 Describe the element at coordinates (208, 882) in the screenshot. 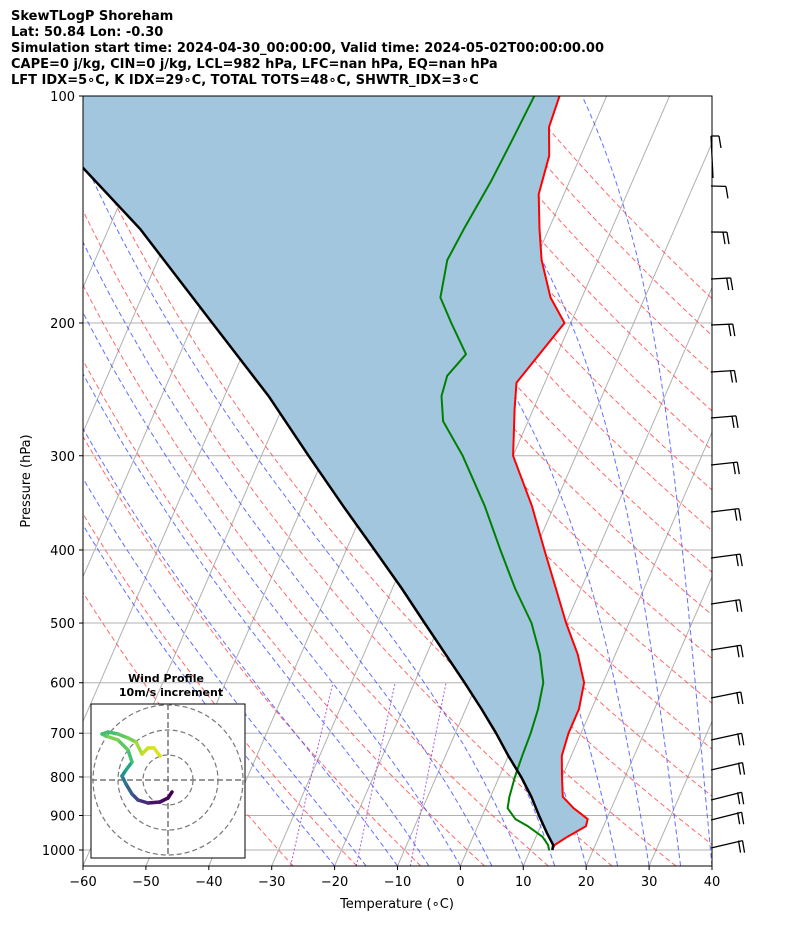

I see `x-tick-label: −40` at that location.